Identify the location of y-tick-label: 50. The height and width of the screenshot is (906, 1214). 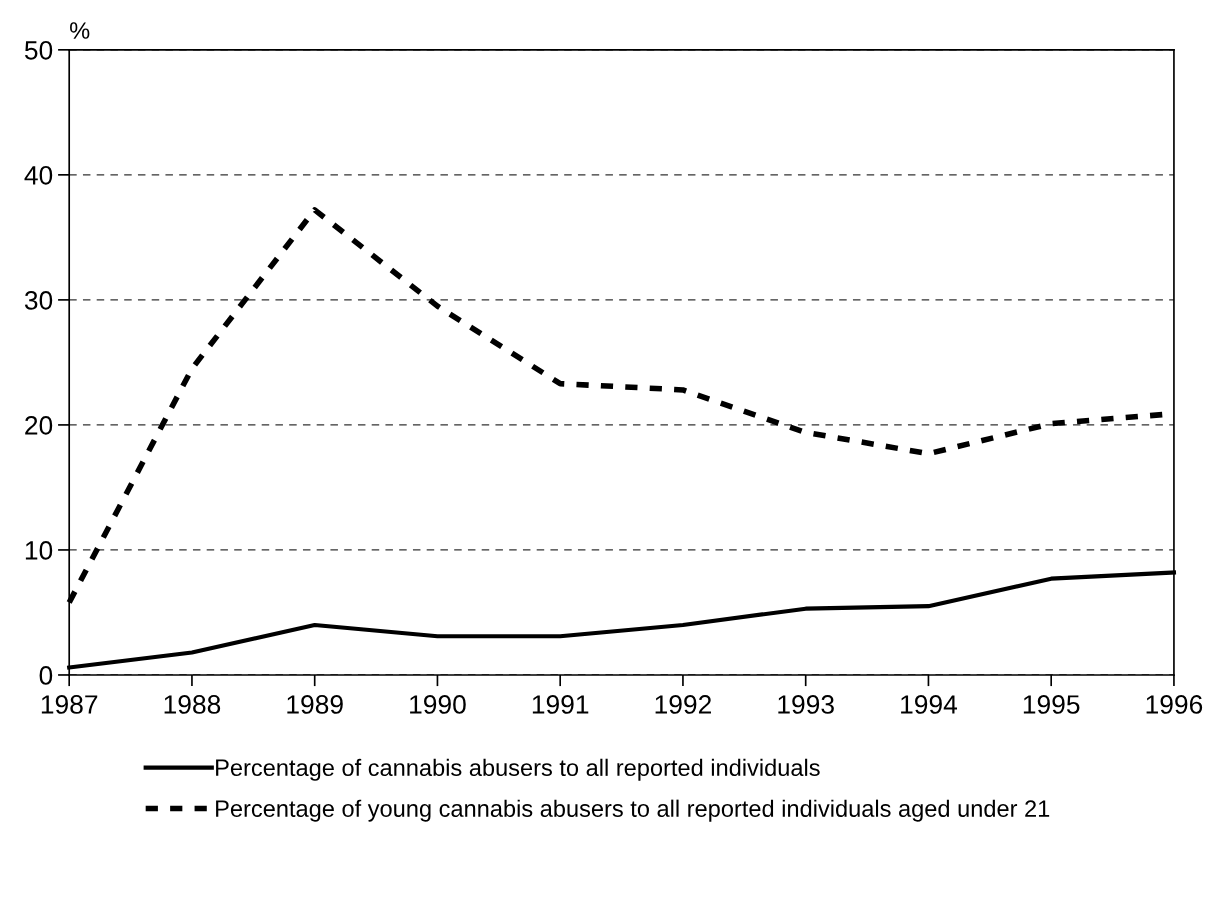
(38, 50).